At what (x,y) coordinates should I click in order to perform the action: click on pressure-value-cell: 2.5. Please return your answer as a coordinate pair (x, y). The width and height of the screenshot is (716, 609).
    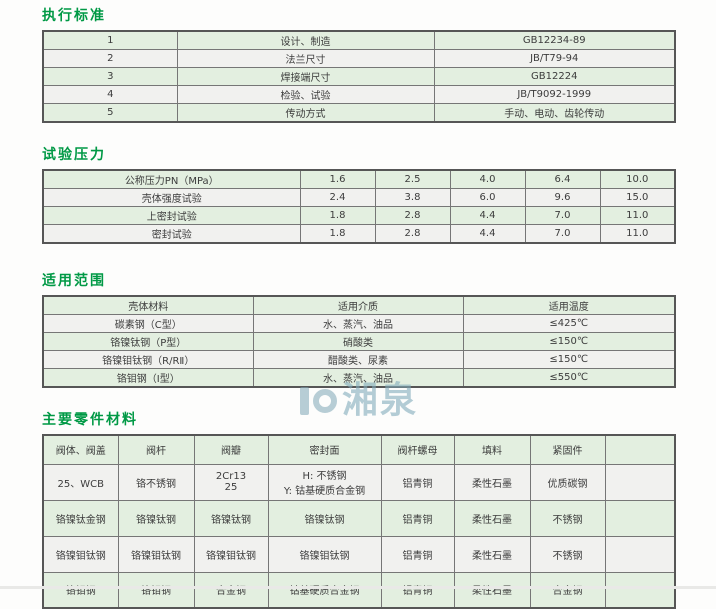
    Looking at the image, I should click on (412, 179).